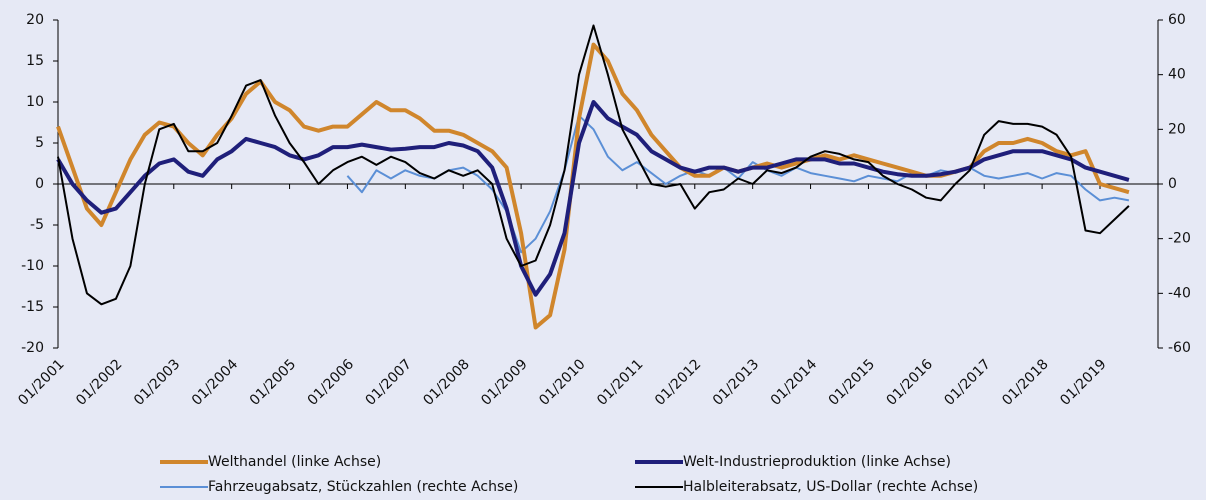 The height and width of the screenshot is (500, 1206). I want to click on x-tick-label: 01/2004, so click(215, 382).